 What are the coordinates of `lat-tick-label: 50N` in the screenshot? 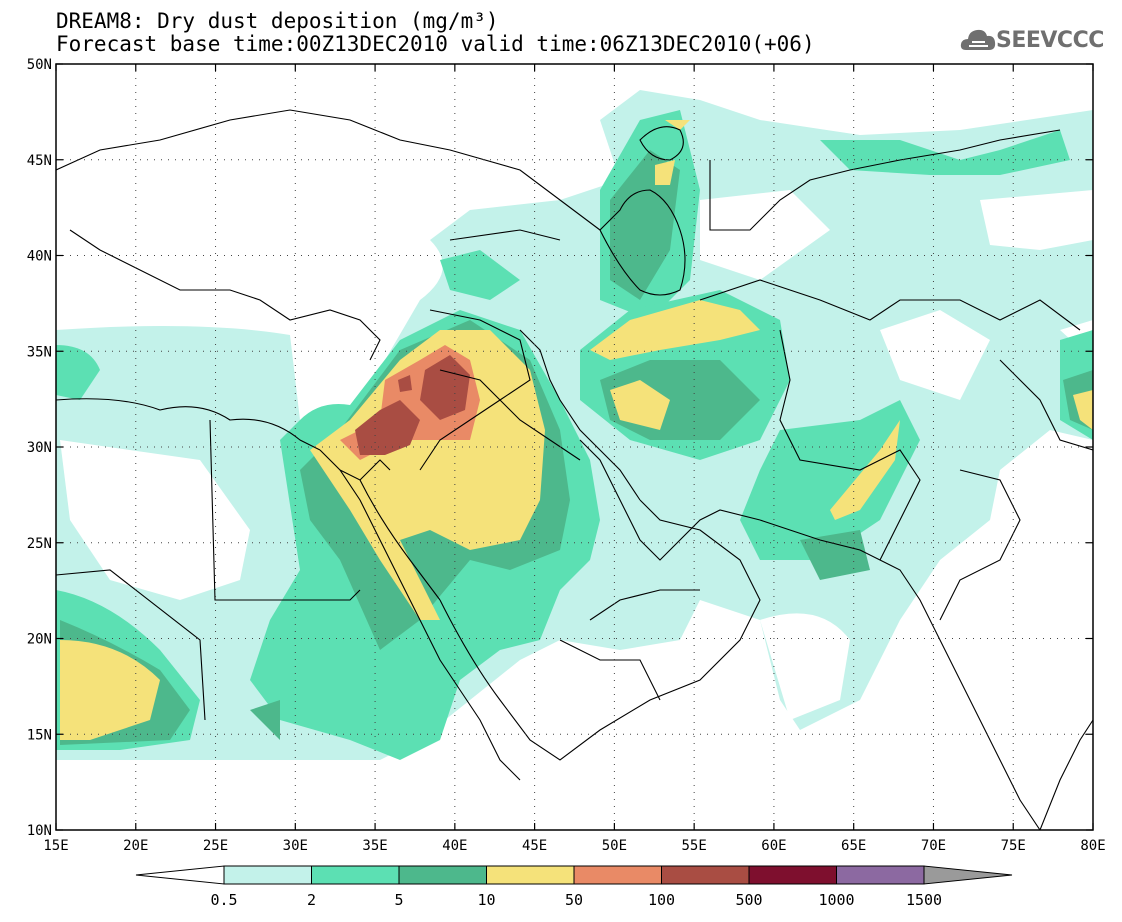 It's located at (39, 65).